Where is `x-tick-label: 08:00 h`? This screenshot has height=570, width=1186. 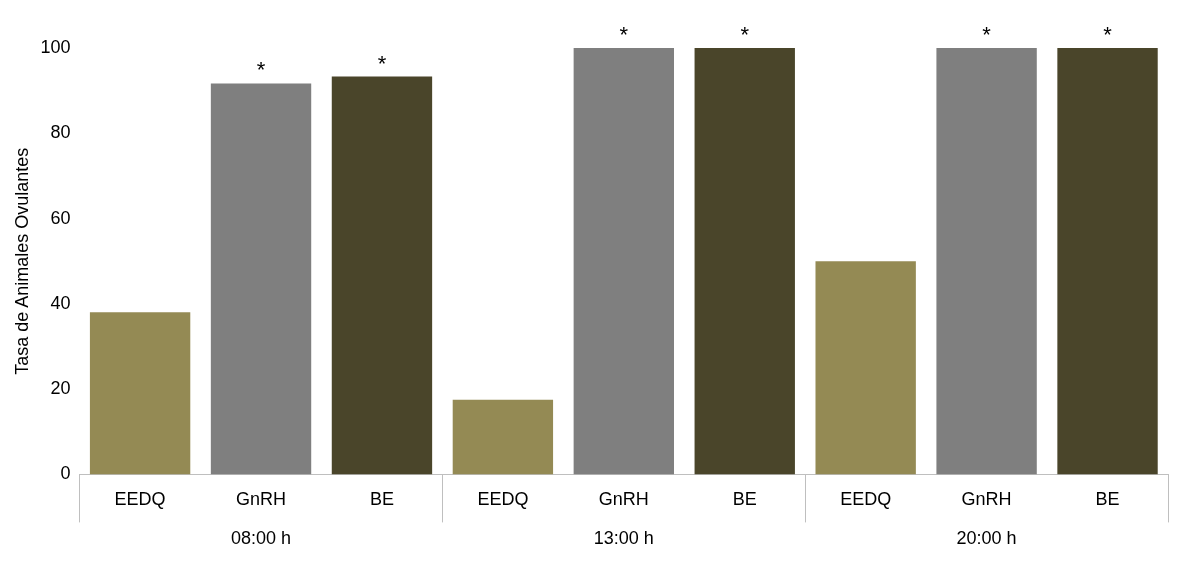 x-tick-label: 08:00 h is located at coordinates (261, 538).